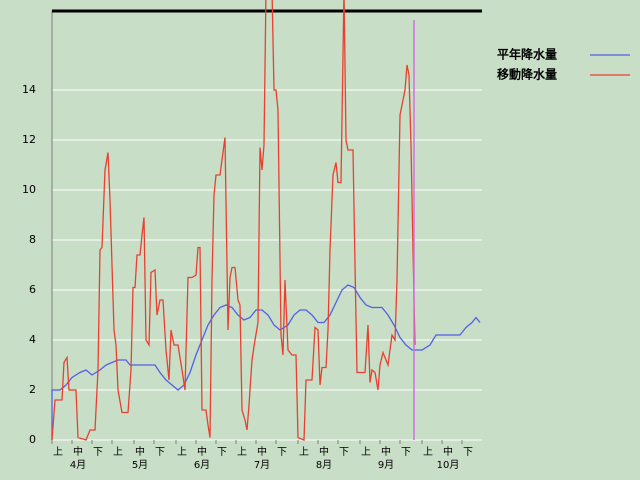 The height and width of the screenshot is (480, 640). What do you see at coordinates (29, 139) in the screenshot?
I see `y-tick-label: 12` at bounding box center [29, 139].